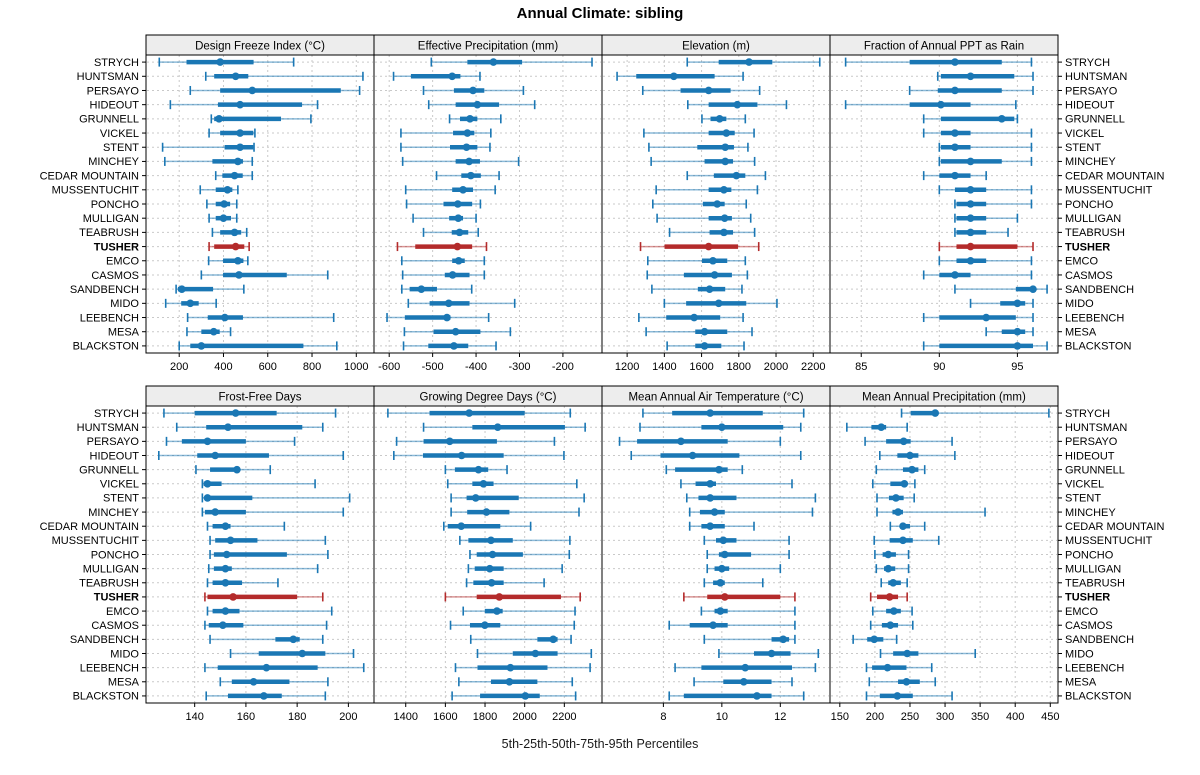  I want to click on site-label-left: MUSSENTUCHIT, so click(96, 191).